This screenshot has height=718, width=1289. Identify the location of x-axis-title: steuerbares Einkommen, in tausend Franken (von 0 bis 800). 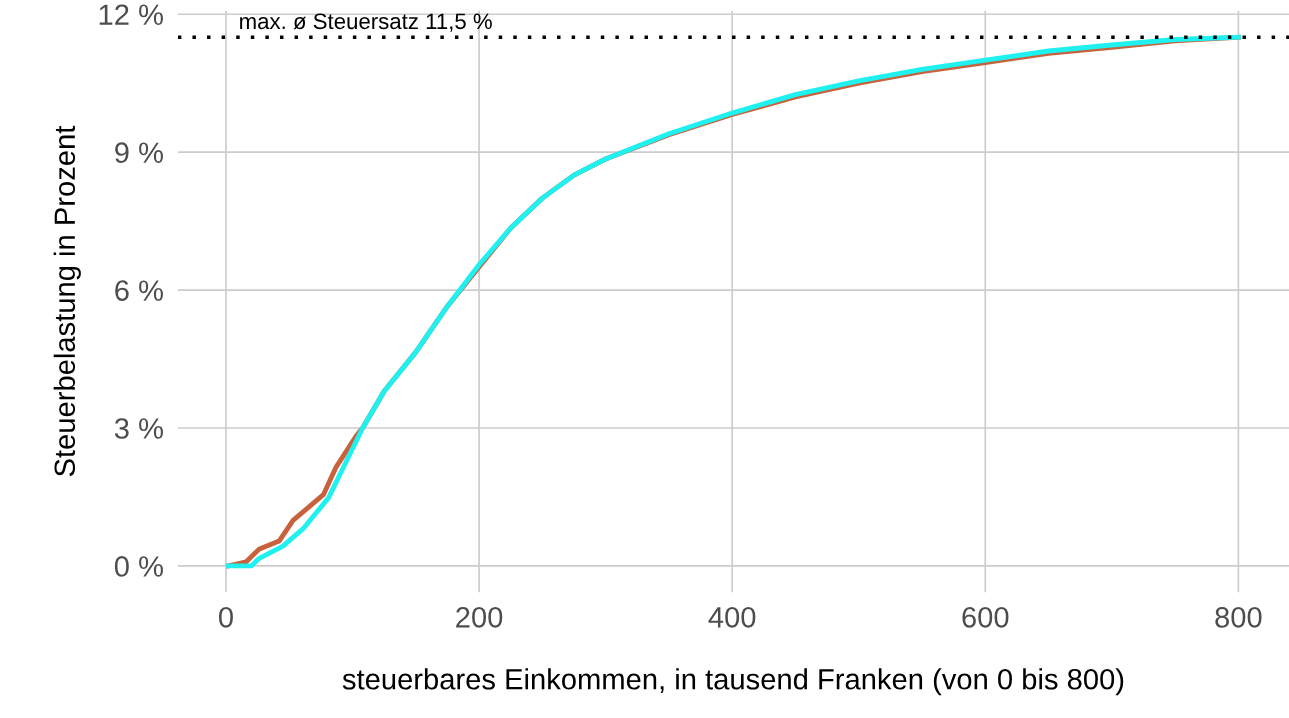
(733, 682).